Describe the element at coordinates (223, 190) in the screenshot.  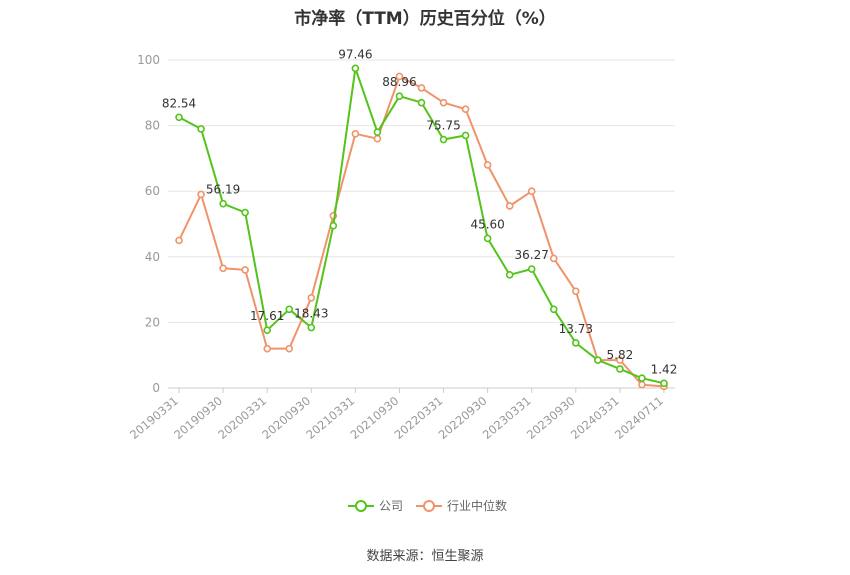
I see `data-label: 56.19` at that location.